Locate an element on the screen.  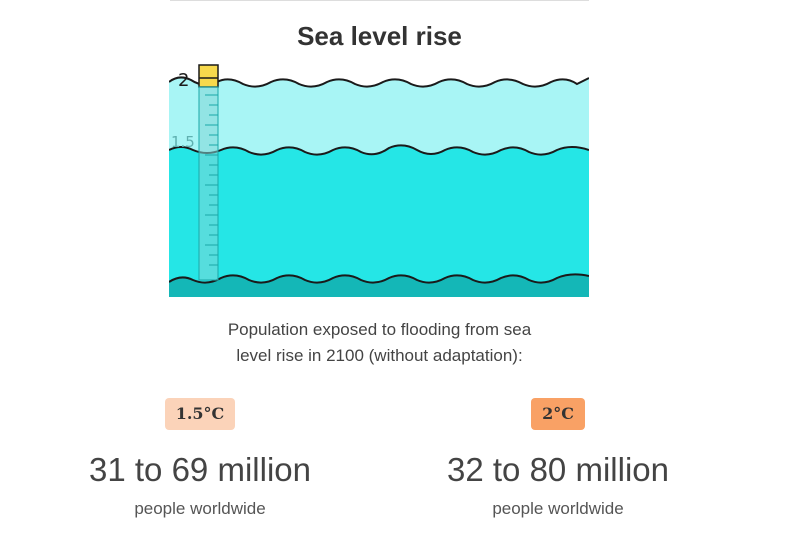
scenario-1-5c: 1.5°C 31 to 69 million people worldwide is located at coordinates (200, 459).